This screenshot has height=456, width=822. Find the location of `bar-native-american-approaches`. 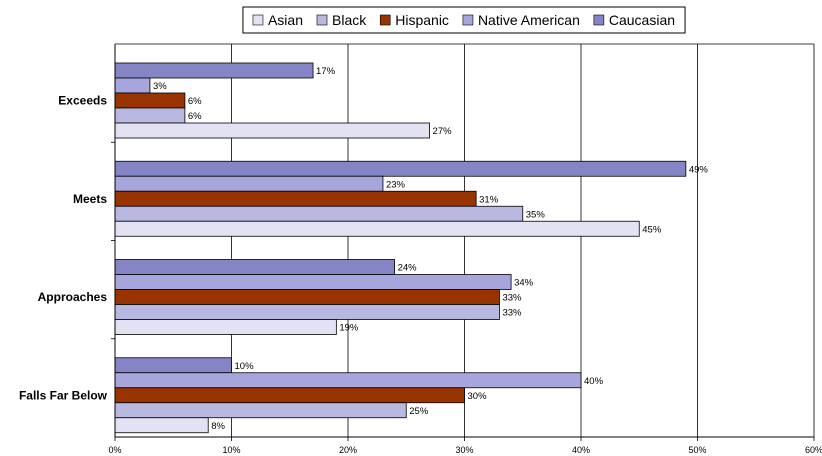

bar-native-american-approaches is located at coordinates (313, 282).